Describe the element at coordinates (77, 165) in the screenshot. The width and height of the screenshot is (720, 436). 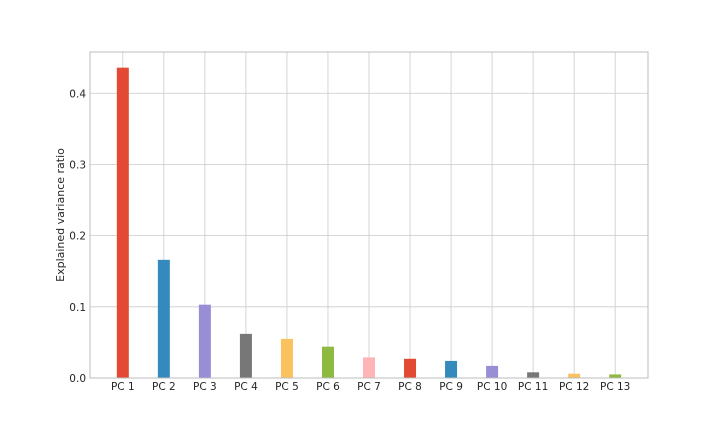
I see `y-tick-label: 0.3` at that location.